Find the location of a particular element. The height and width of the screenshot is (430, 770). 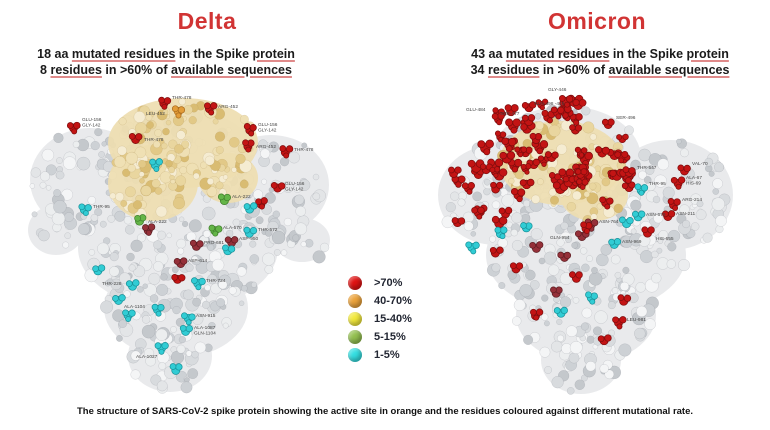

svg-text: ASN-969 is located at coordinates (632, 242).